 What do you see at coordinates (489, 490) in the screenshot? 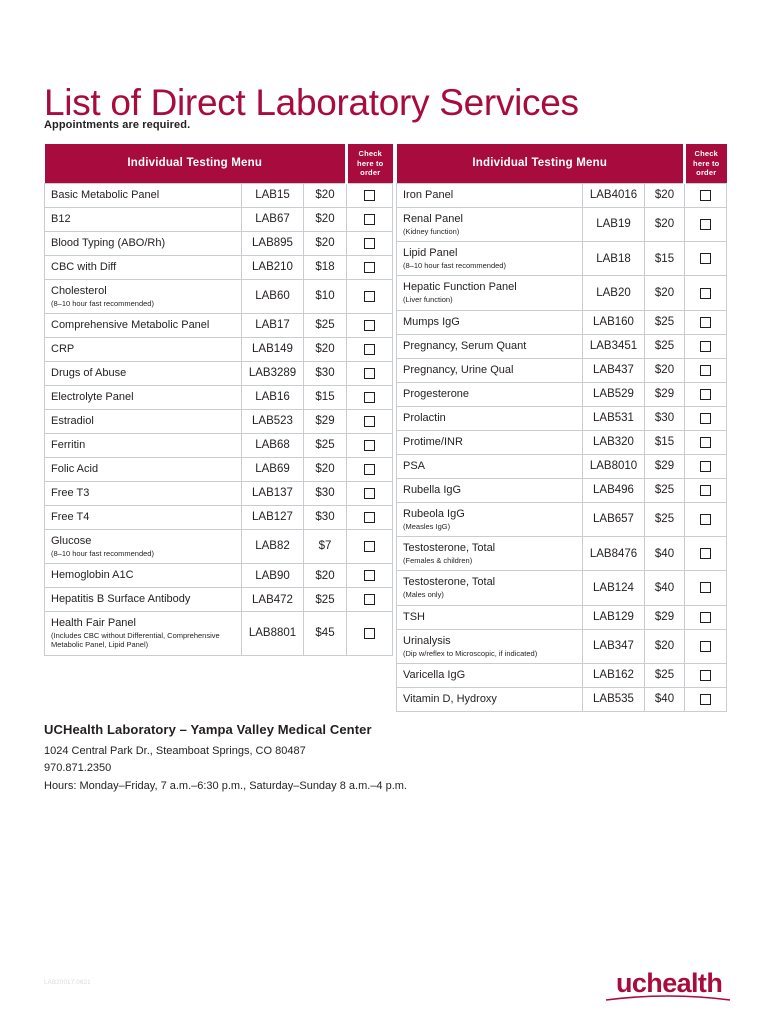
I see `test-name-cell: Rubella IgG` at bounding box center [489, 490].